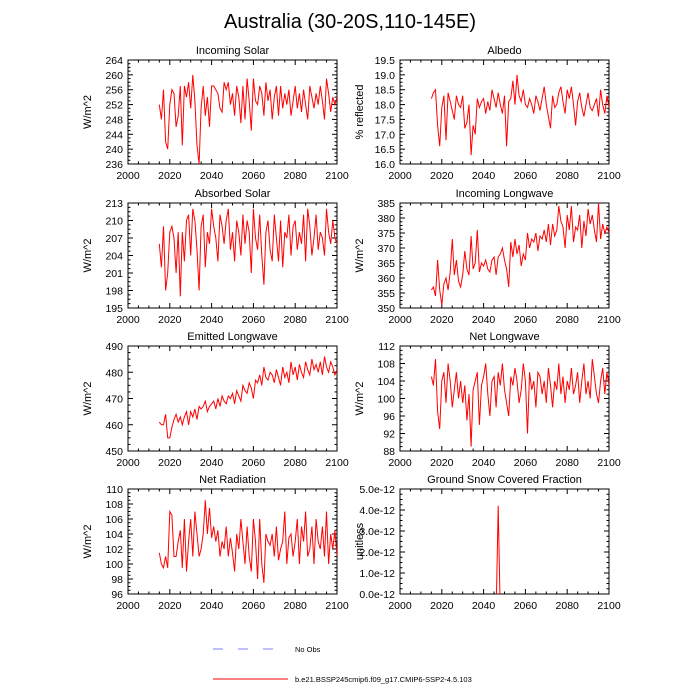 This screenshot has width=700, height=700. What do you see at coordinates (350, 22) in the screenshot?
I see `figure-title: Australia (30-20S,110-145E)` at bounding box center [350, 22].